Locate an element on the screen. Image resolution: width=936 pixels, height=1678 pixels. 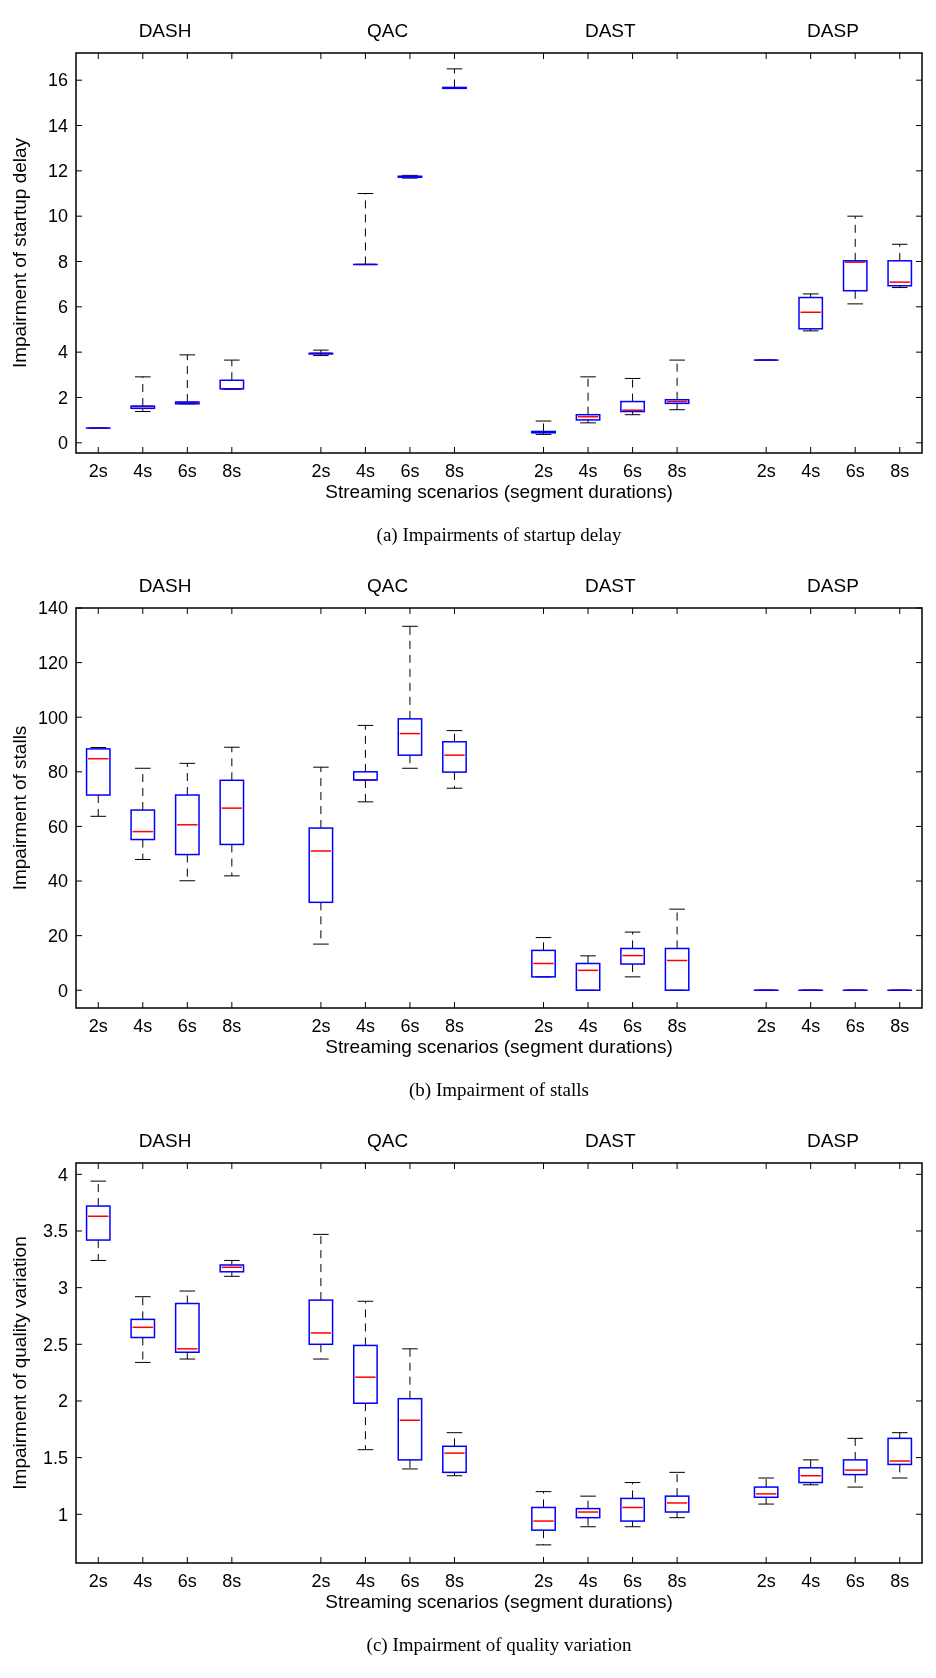
text: (c) Impairment of quality variation is located at coordinates (499, 1645).